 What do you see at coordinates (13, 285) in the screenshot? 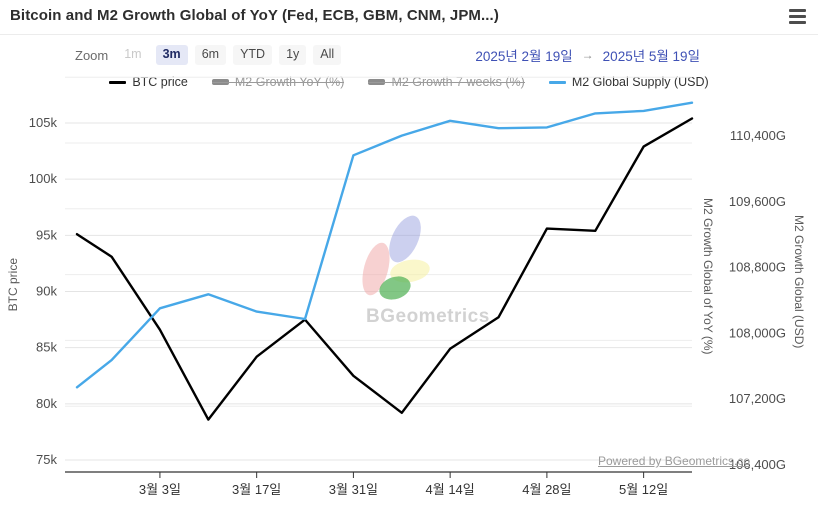
I see `left-axis-title: BTC price` at bounding box center [13, 285].